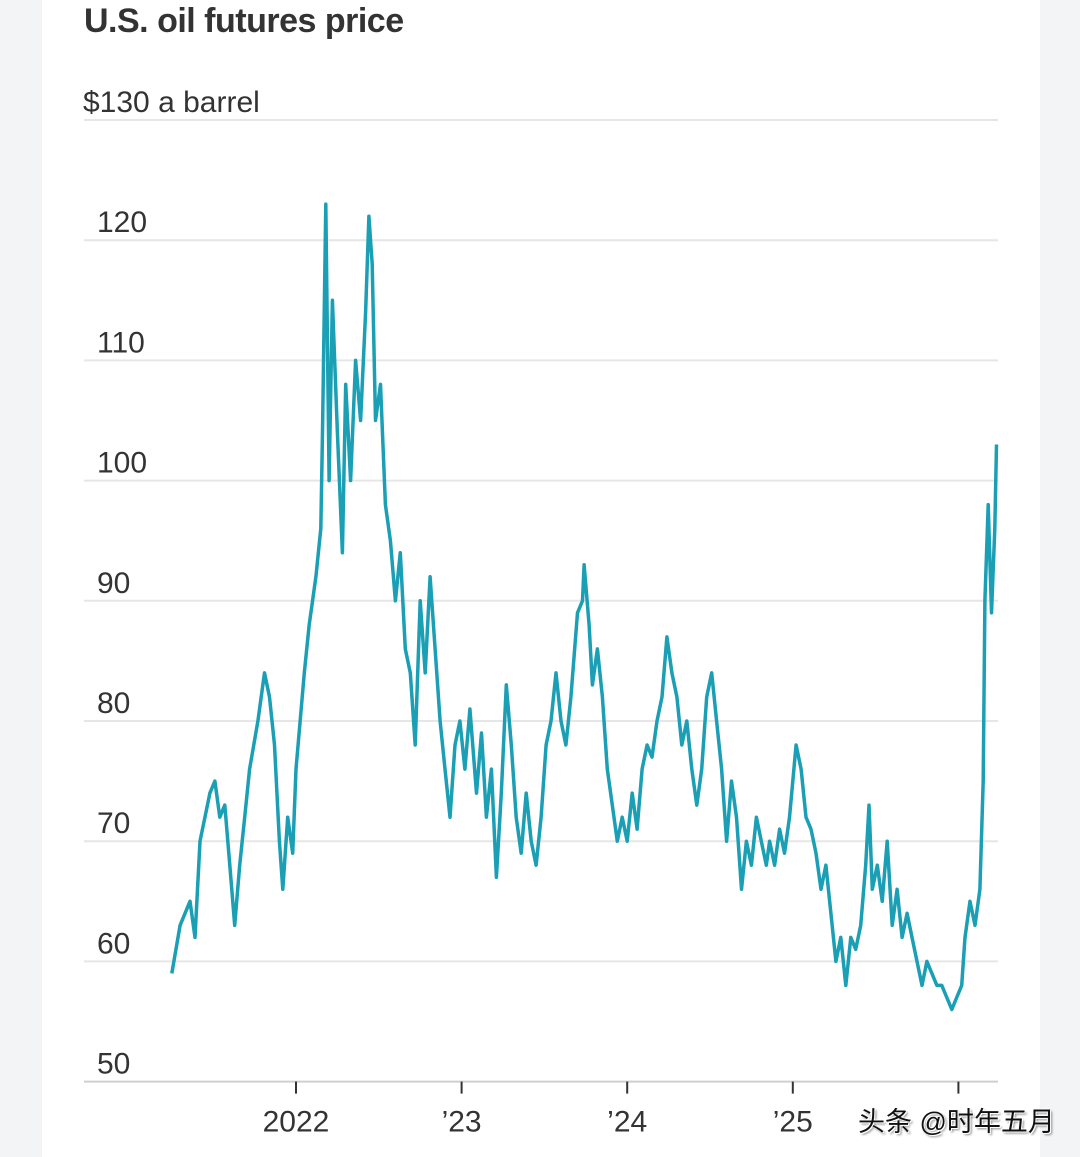 The width and height of the screenshot is (1080, 1157). I want to click on y-tick-label: 90, so click(113, 583).